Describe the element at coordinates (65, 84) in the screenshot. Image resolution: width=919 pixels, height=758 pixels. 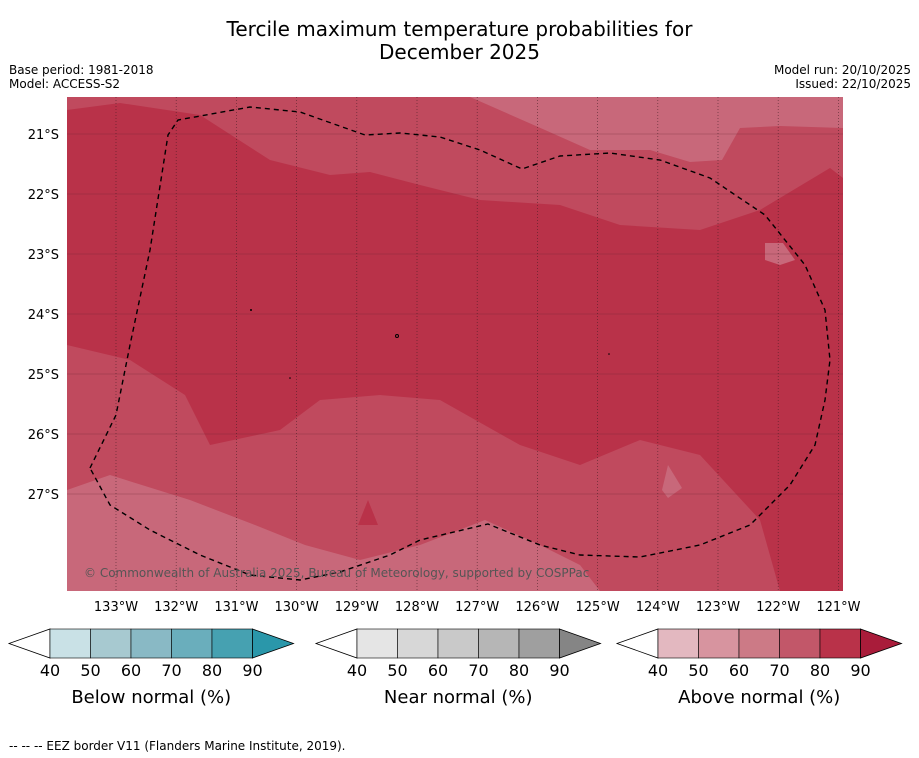
I see `model-name: Model: ACCESS-S2` at that location.